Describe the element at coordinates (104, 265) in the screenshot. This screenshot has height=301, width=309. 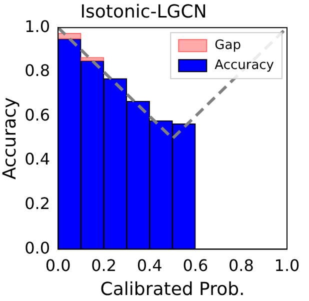
I see `x-tick-label: 0.2` at that location.